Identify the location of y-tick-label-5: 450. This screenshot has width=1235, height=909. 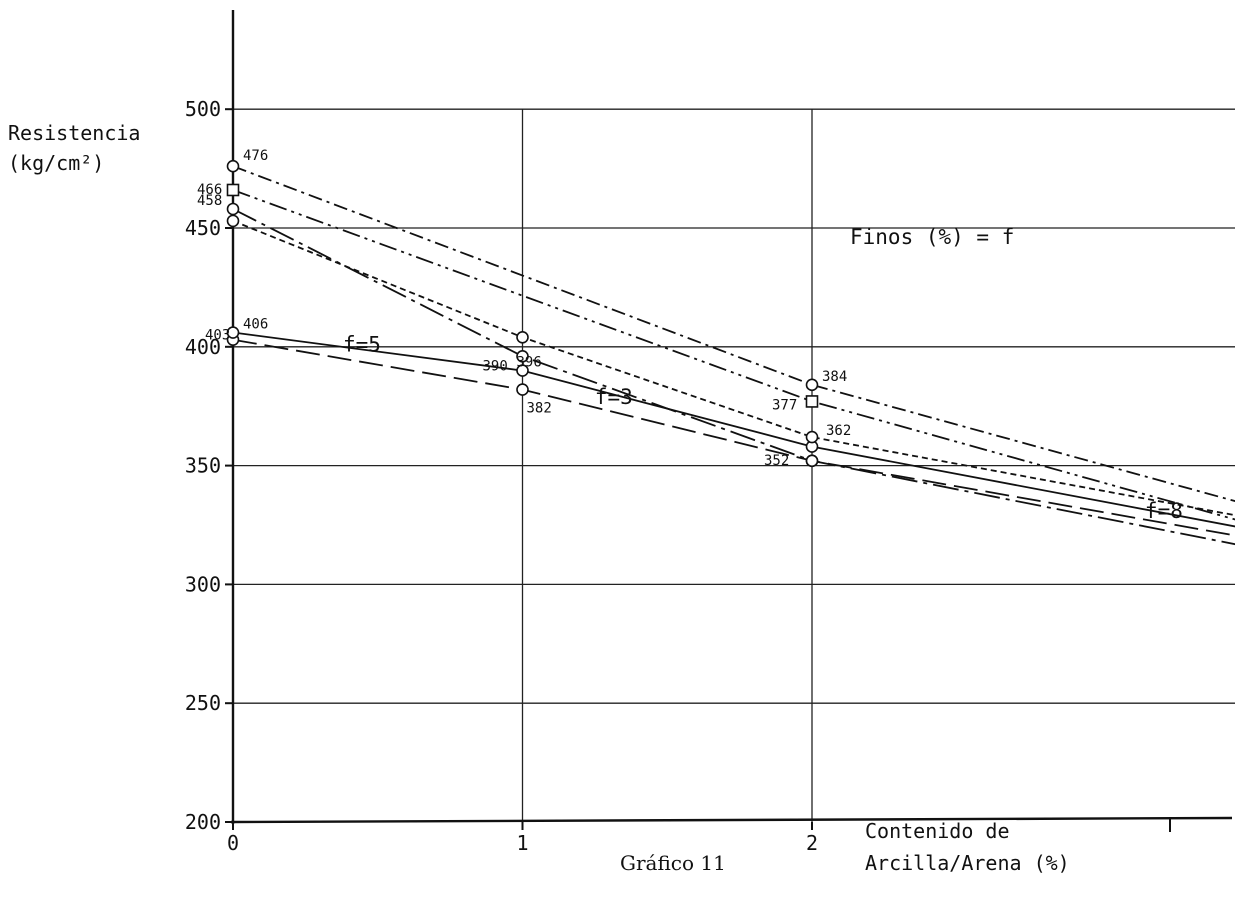
(203, 228).